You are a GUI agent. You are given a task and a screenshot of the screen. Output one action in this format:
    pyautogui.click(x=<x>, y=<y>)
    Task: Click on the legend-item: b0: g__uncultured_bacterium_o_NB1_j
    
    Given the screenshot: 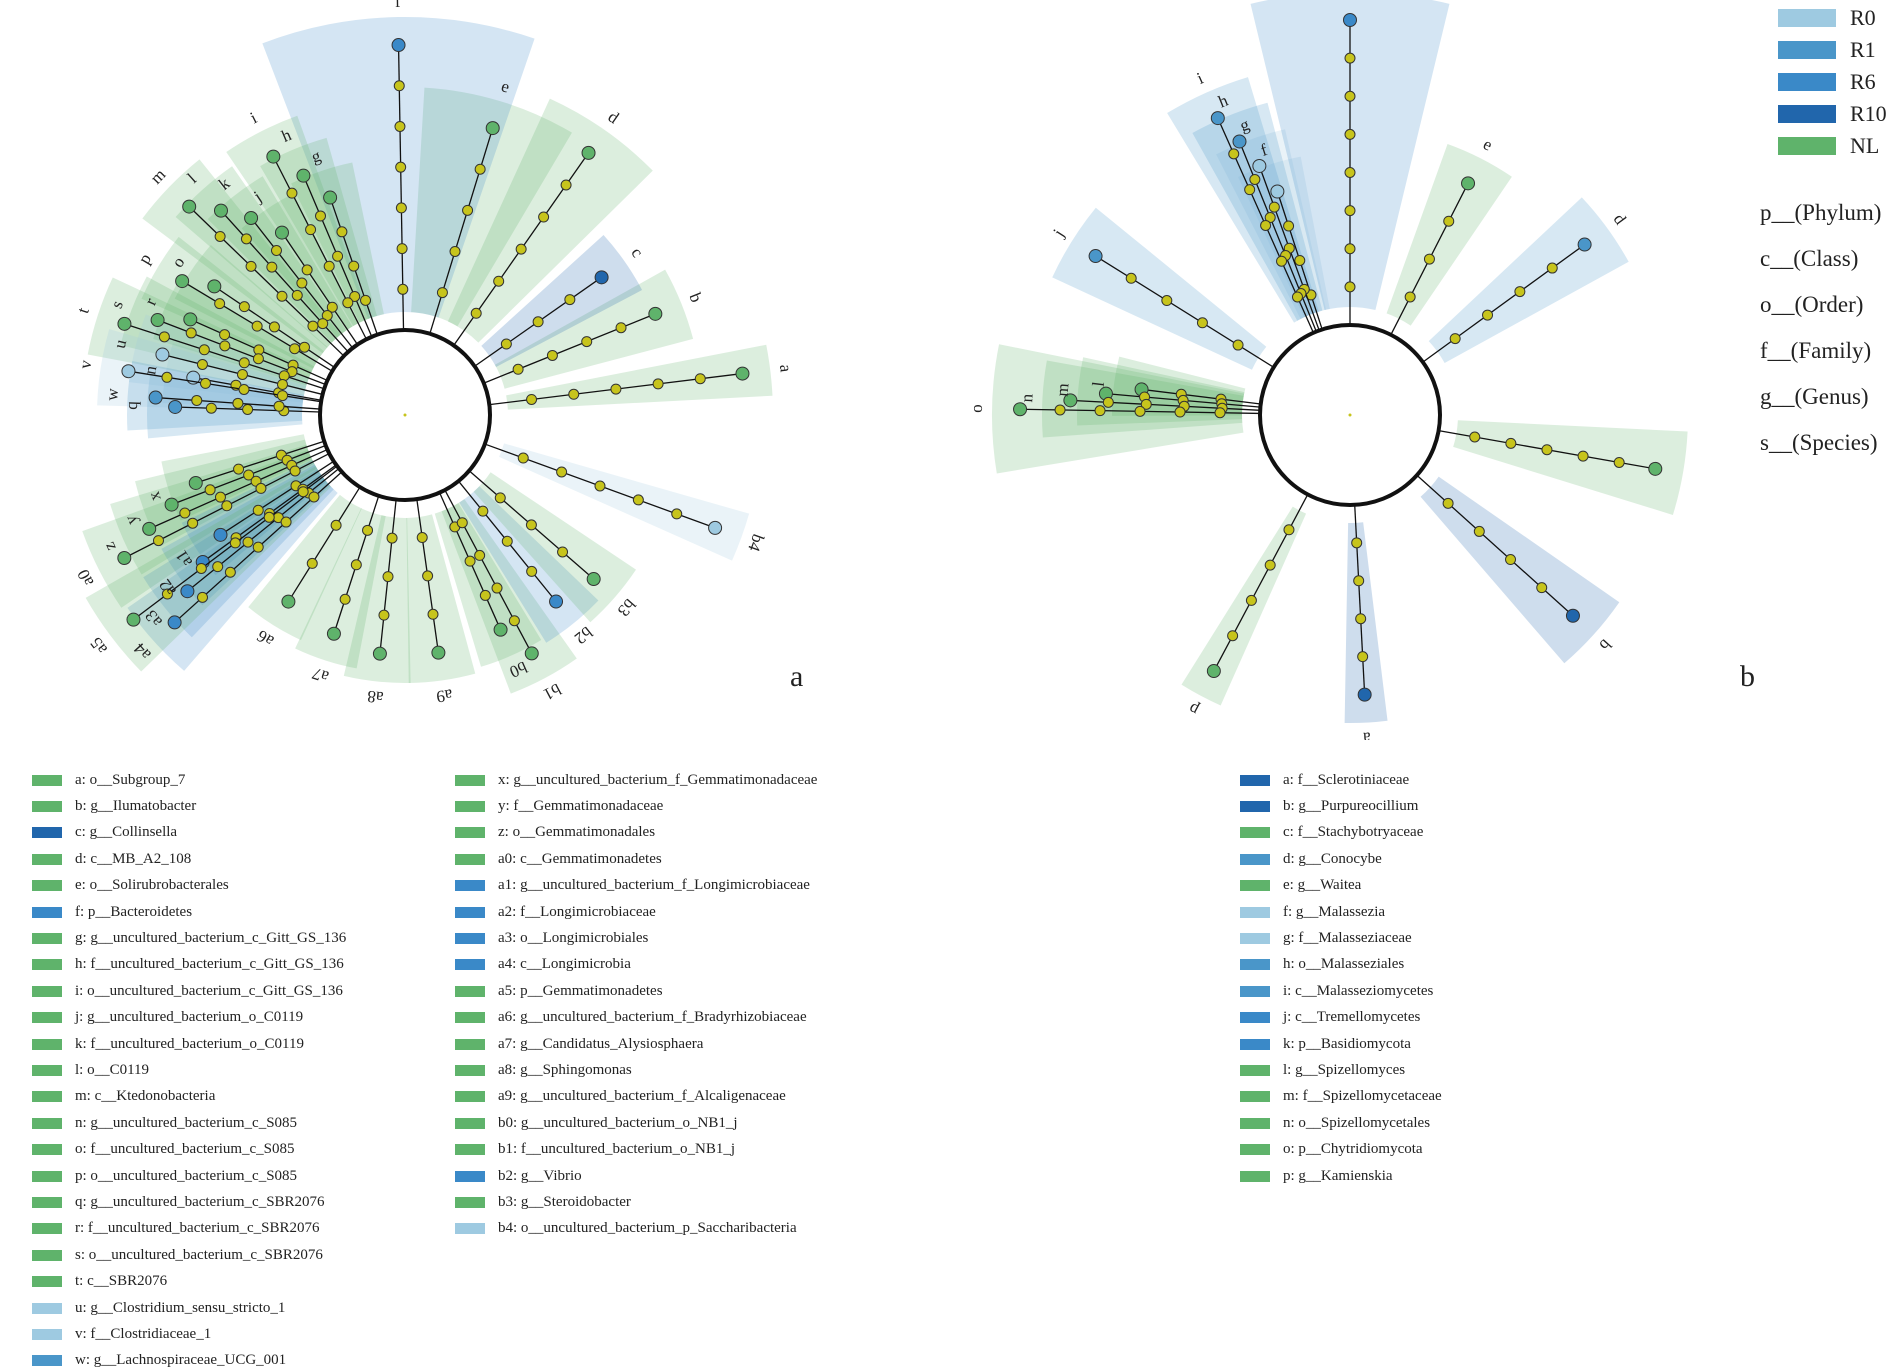 What is the action you would take?
    pyautogui.click(x=636, y=1123)
    